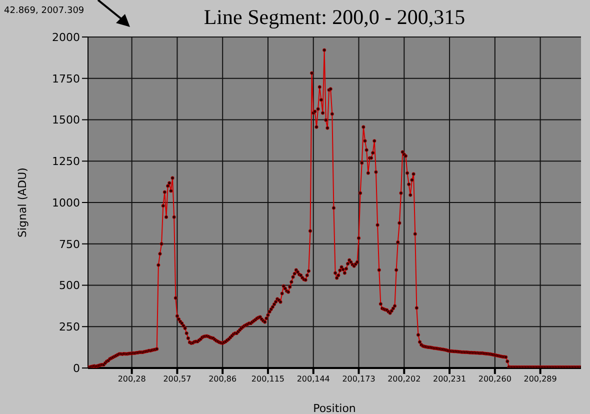 The height and width of the screenshot is (414, 590). What do you see at coordinates (177, 379) in the screenshot?
I see `x-tick-label: 200,57` at bounding box center [177, 379].